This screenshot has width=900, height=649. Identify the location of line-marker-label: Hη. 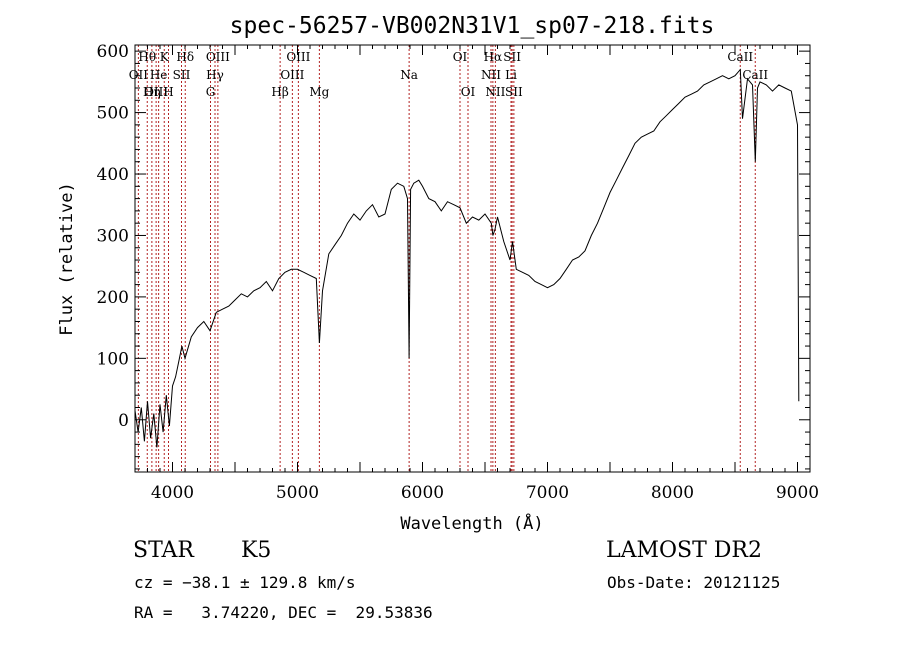
(152, 92).